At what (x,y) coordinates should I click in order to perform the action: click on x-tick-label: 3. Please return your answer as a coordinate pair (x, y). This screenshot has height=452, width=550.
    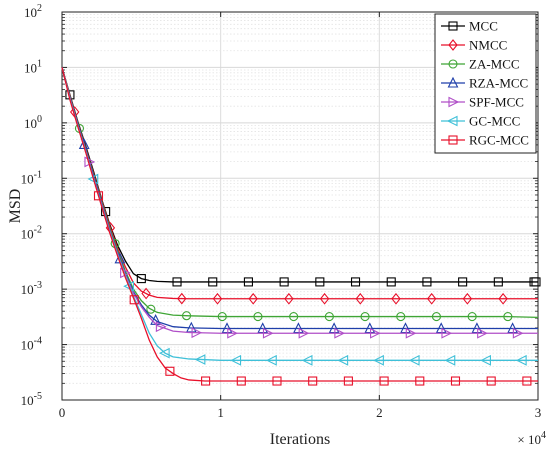
    Looking at the image, I should click on (538, 412).